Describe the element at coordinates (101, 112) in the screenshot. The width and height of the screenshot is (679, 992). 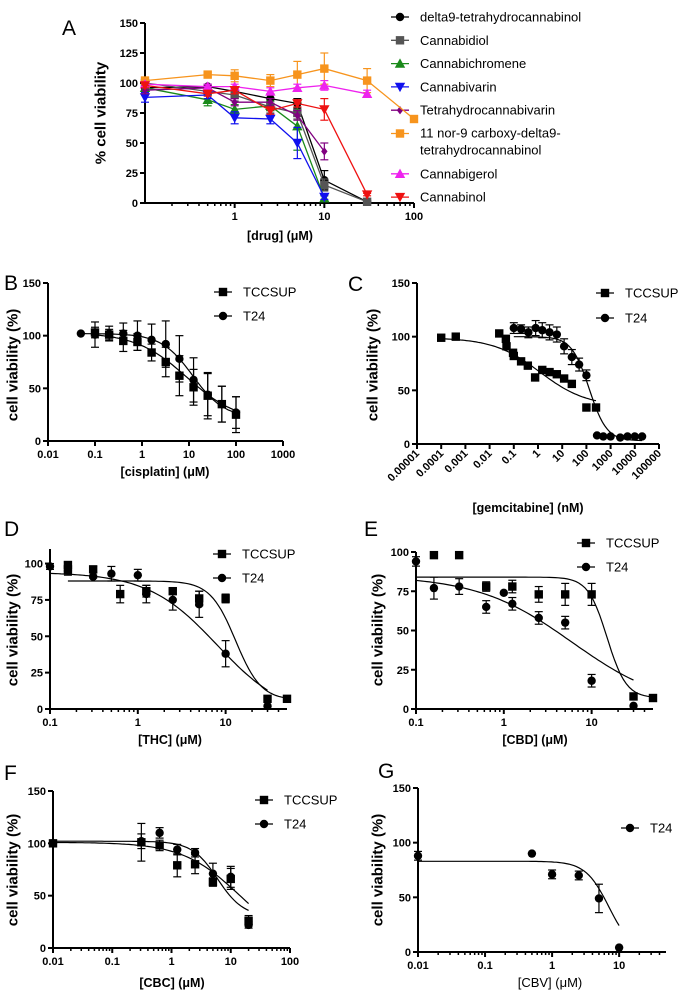
I see `y-axis-label: % cell viability` at that location.